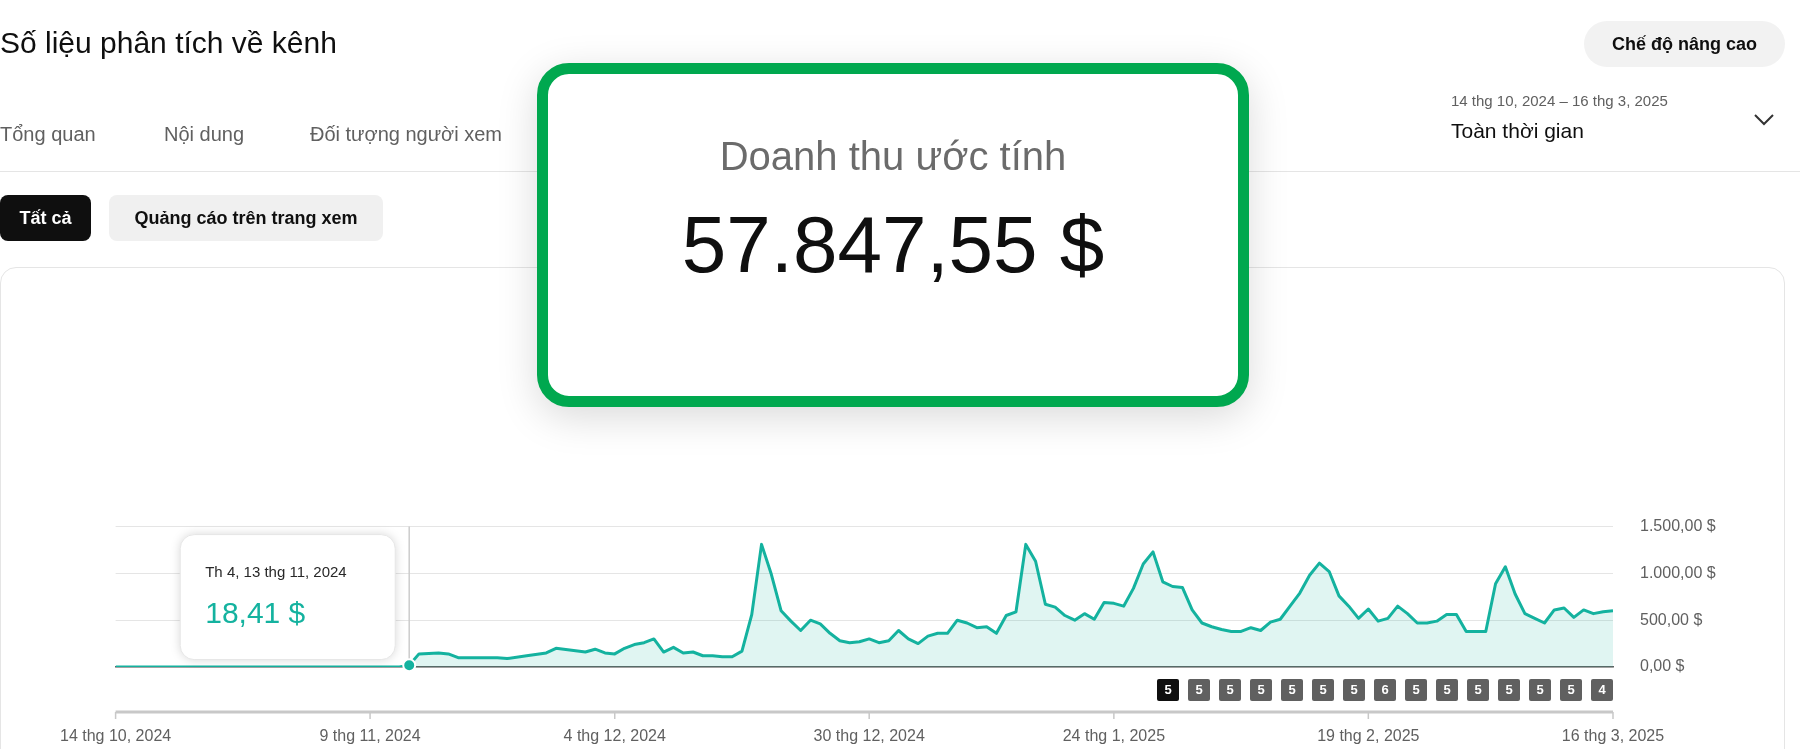 The width and height of the screenshot is (1800, 749). I want to click on x-tick-label: 9 thg 11, 2024, so click(370, 736).